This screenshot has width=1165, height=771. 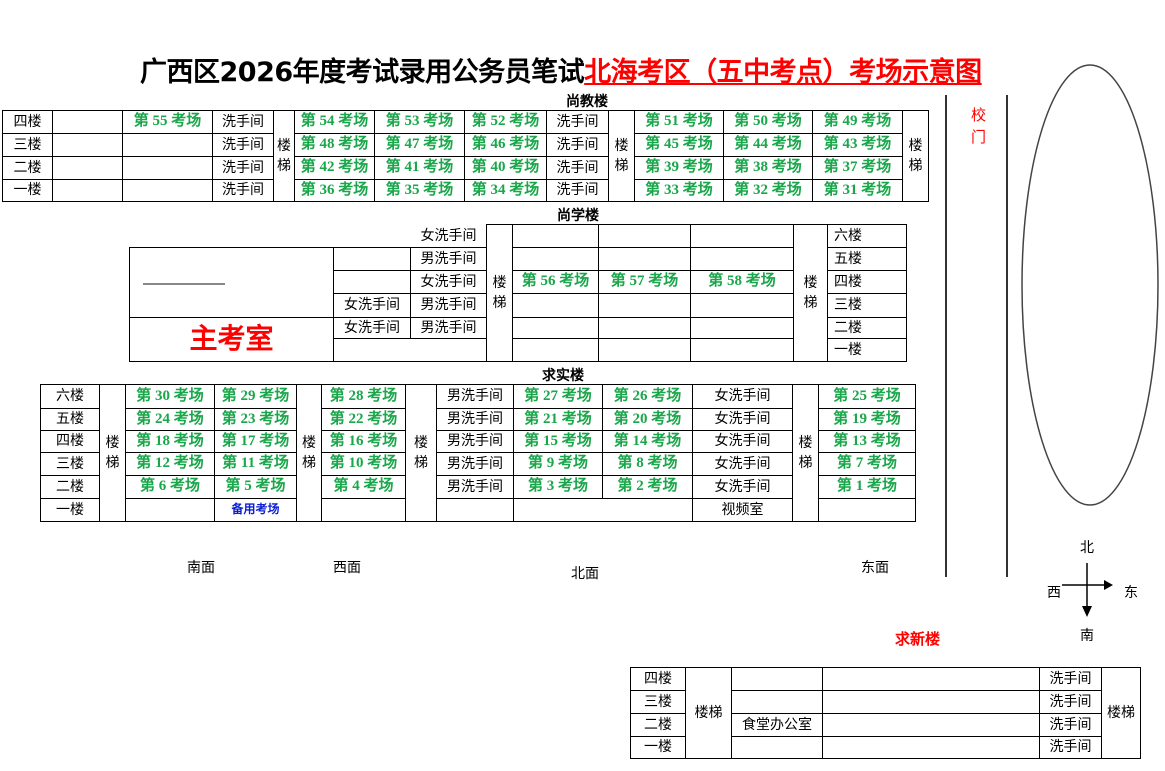 I want to click on exam-room: 第 27 考场, so click(x=558, y=396).